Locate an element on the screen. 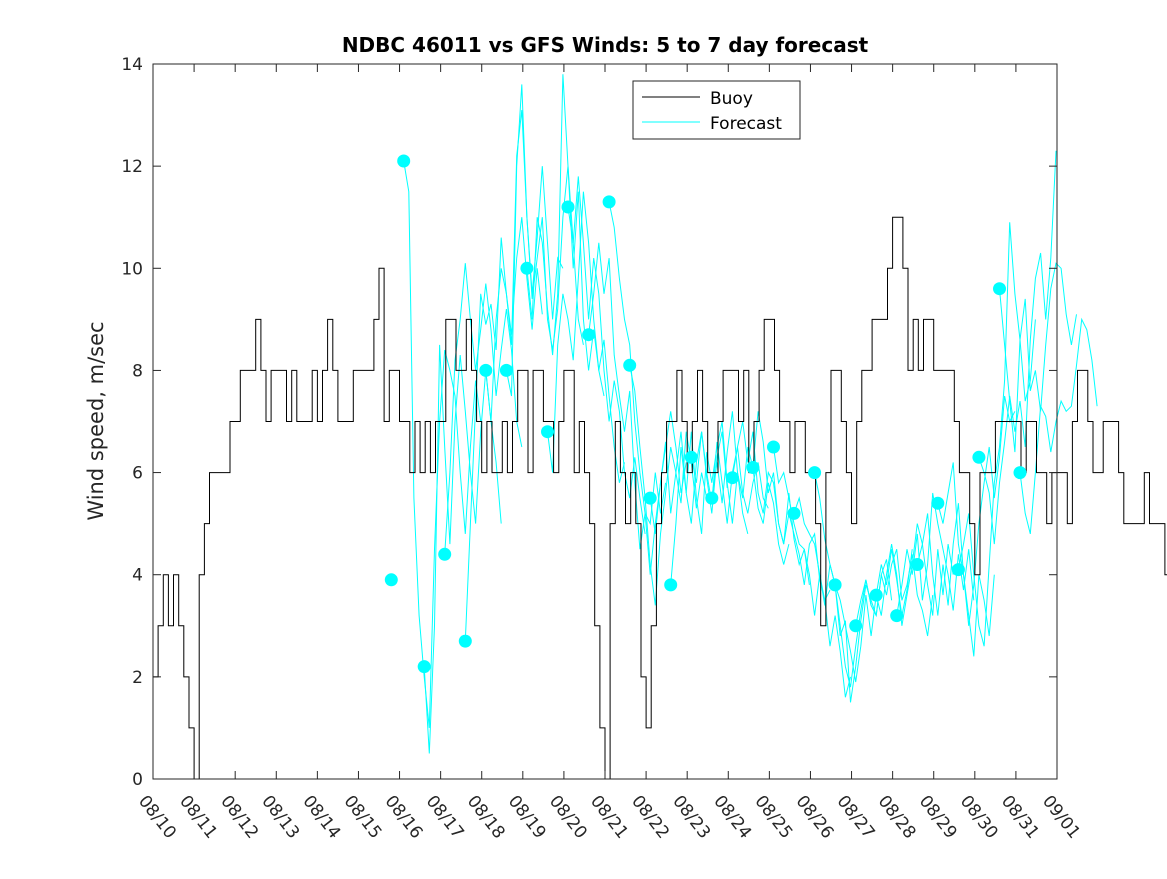 The height and width of the screenshot is (879, 1167). y-tick-label: 6 is located at coordinates (137, 474).